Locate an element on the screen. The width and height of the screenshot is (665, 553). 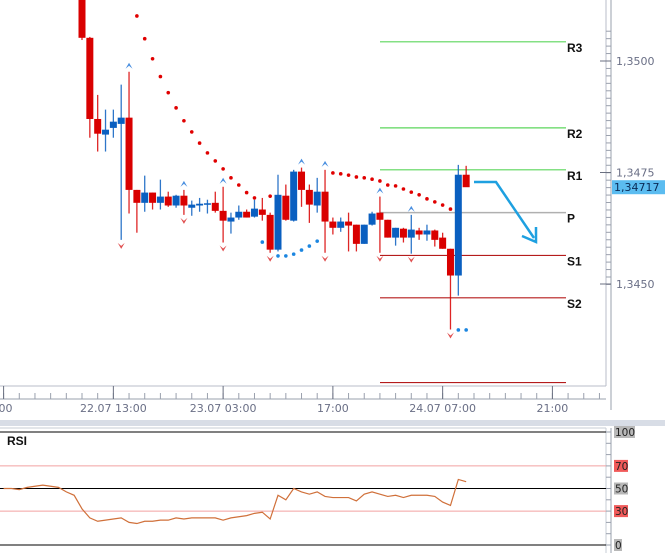
price-label: 1,3475 is located at coordinates (635, 173).